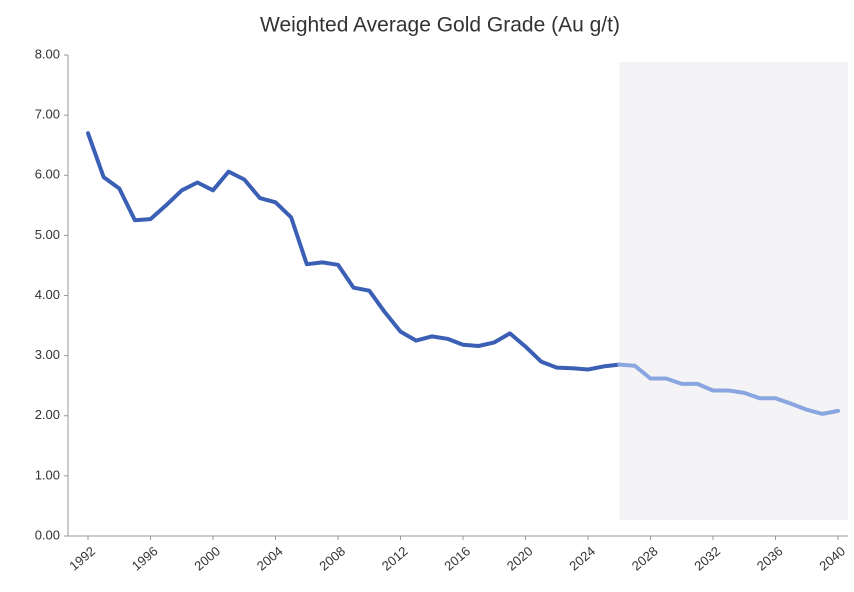 The image size is (854, 592). Describe the element at coordinates (207, 558) in the screenshot. I see `x-tick-label: 2000` at that location.